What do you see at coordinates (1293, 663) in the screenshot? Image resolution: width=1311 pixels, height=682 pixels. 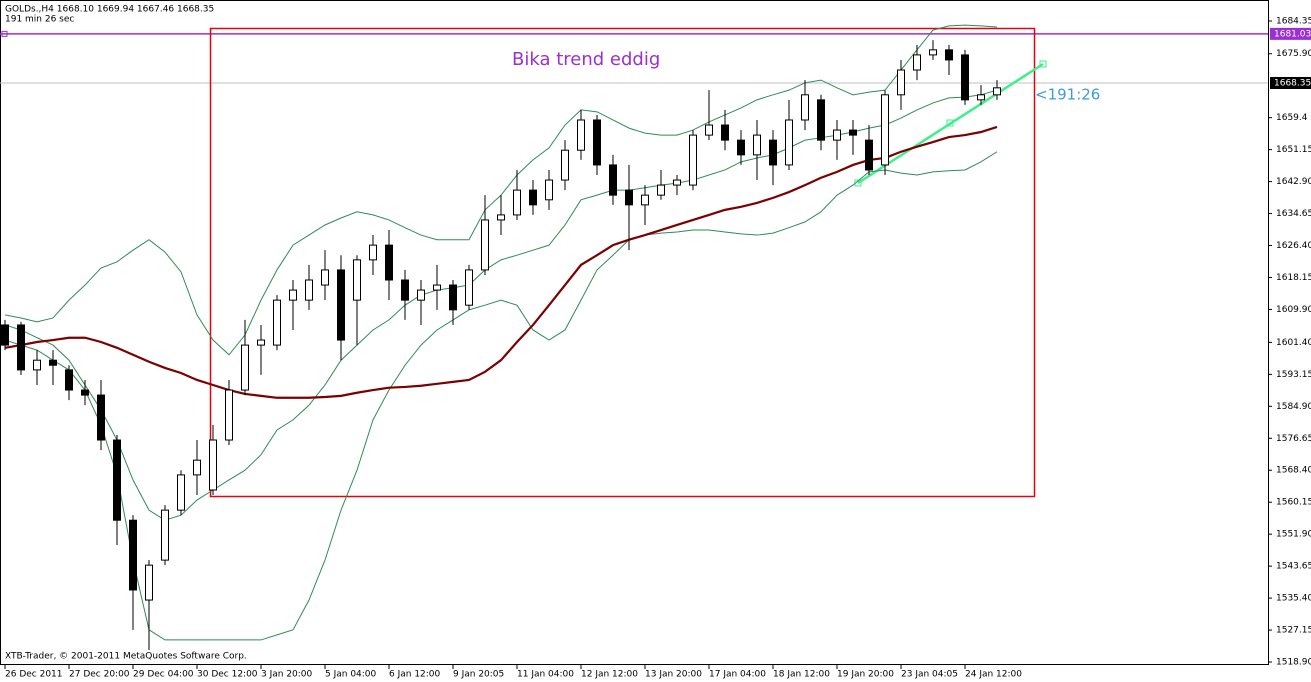 I see `y-tick-label: 1518.90` at bounding box center [1293, 663].